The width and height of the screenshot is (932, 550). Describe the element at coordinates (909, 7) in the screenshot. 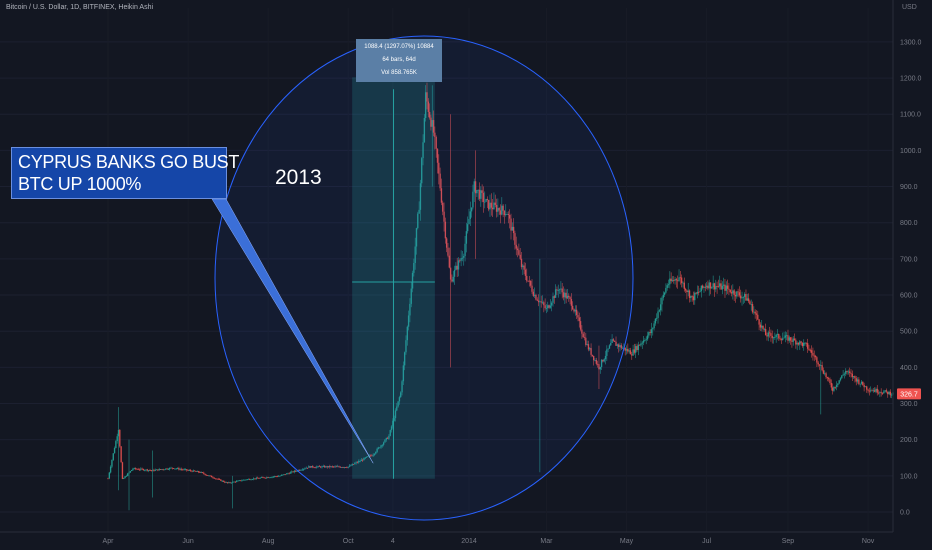

I see `currency-label: USD` at that location.